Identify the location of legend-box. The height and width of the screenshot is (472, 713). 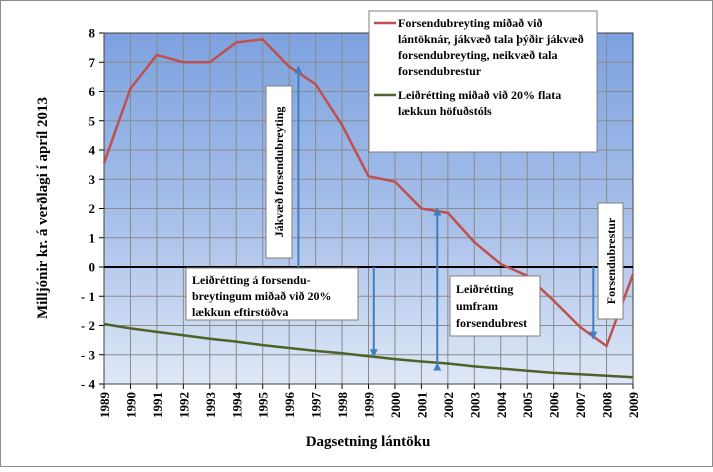
(483, 81).